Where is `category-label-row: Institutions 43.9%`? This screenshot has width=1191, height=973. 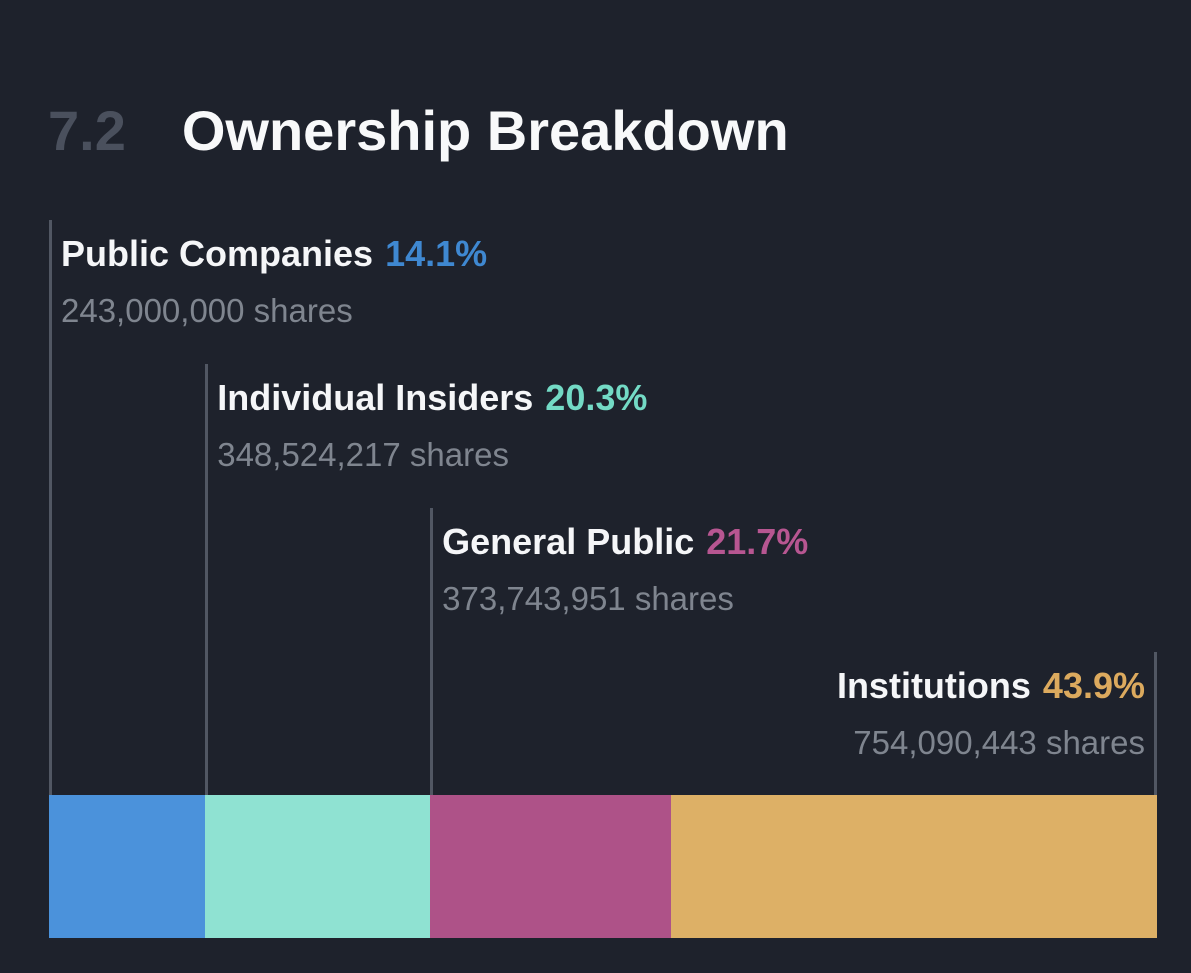 category-label-row: Institutions 43.9% is located at coordinates (991, 686).